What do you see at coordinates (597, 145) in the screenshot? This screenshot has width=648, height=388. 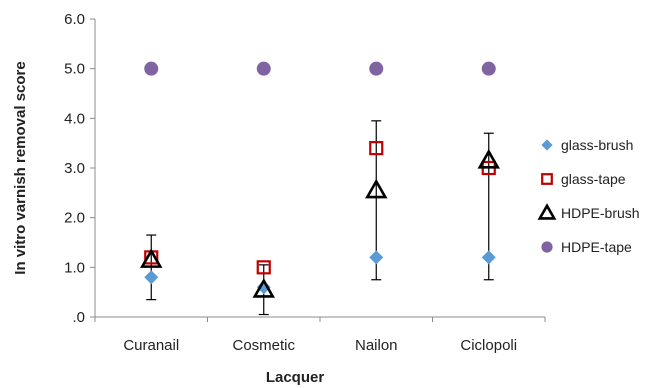 I see `legend-label: glass-brush` at bounding box center [597, 145].